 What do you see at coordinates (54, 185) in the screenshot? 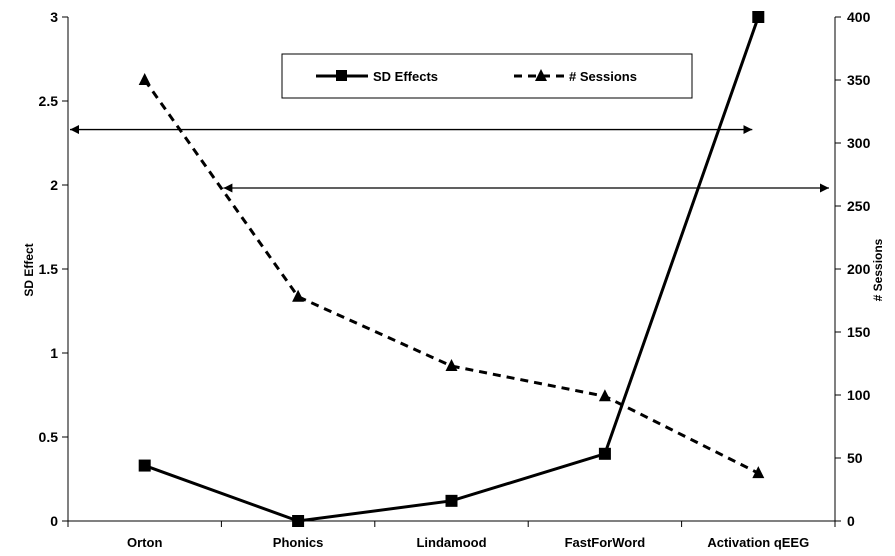
I see `left-tick-label: 2` at bounding box center [54, 185].